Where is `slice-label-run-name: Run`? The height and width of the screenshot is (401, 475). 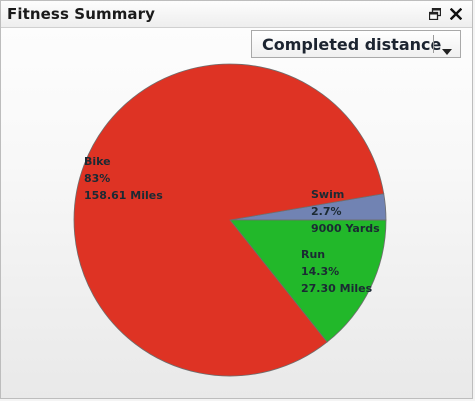
slice-label-run-name: Run is located at coordinates (313, 254).